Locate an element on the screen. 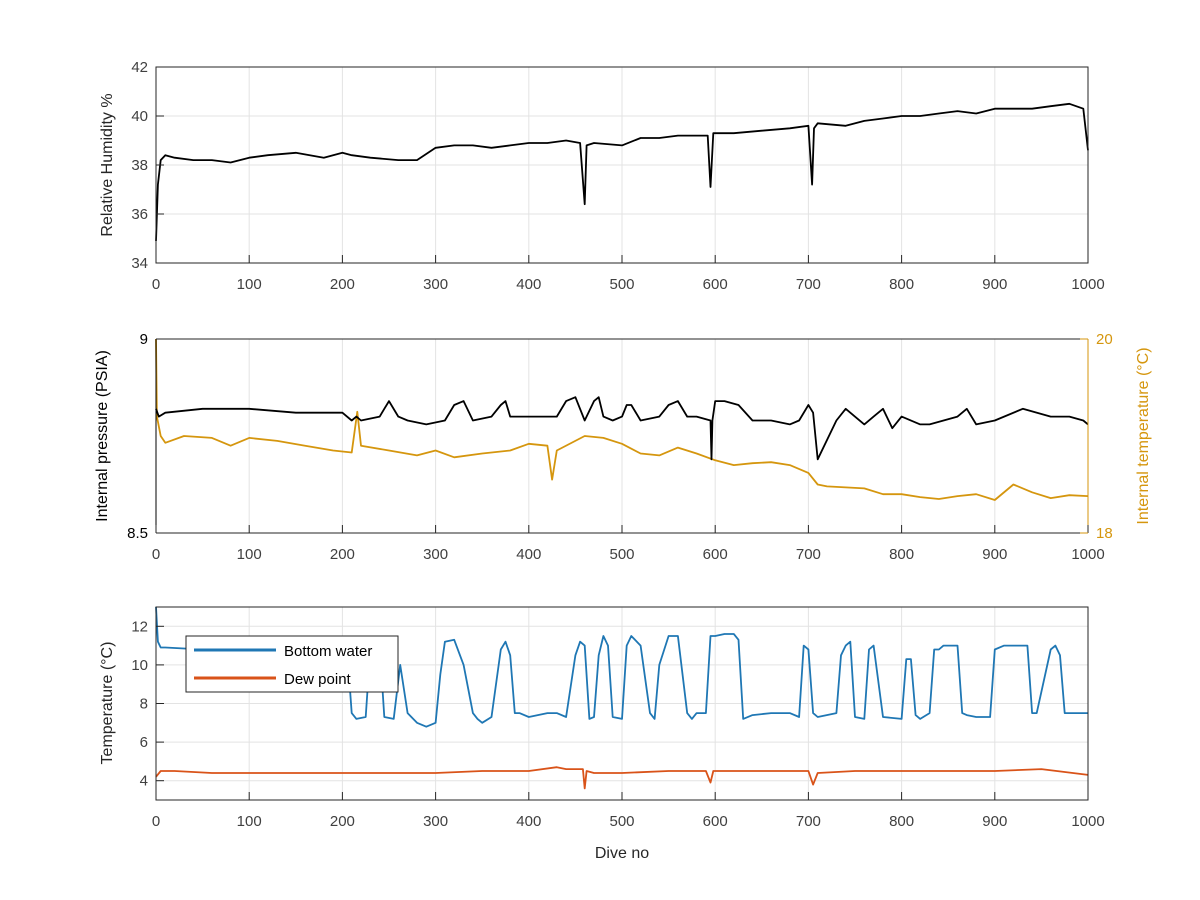 The image size is (1200, 900). humidity-xtick-label-600: 600 is located at coordinates (715, 284).